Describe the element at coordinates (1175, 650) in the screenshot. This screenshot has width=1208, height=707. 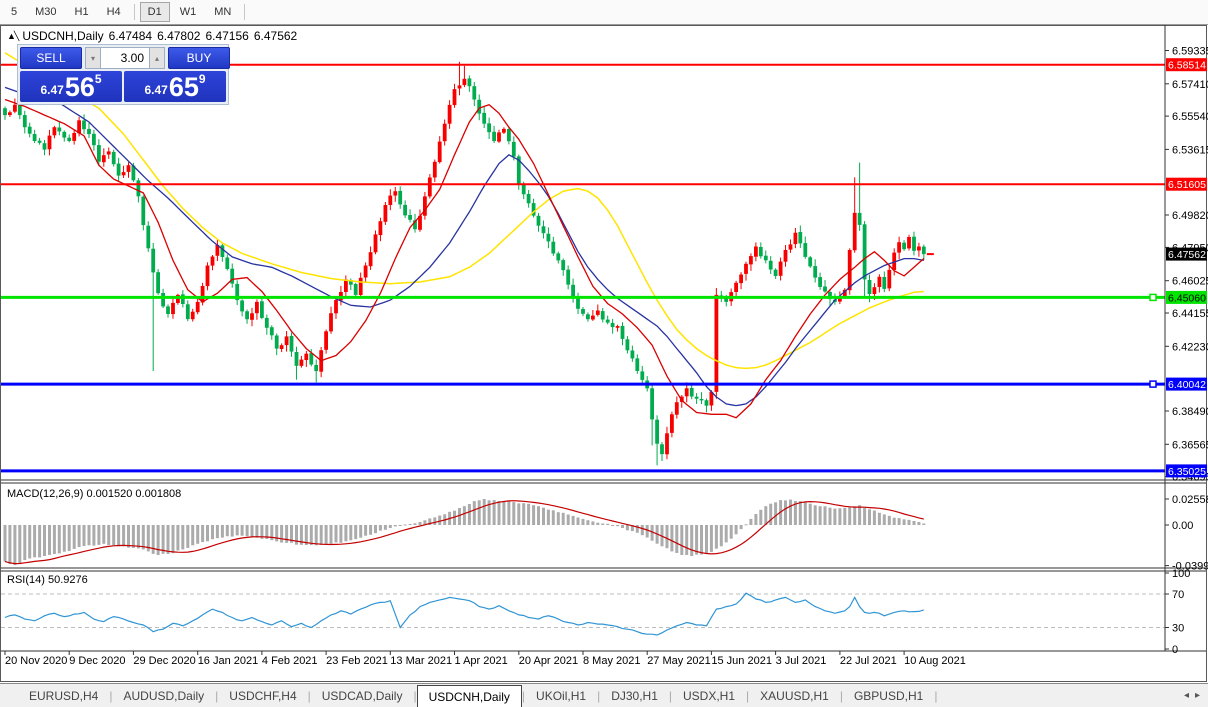
I see `svg-text: 0` at that location.